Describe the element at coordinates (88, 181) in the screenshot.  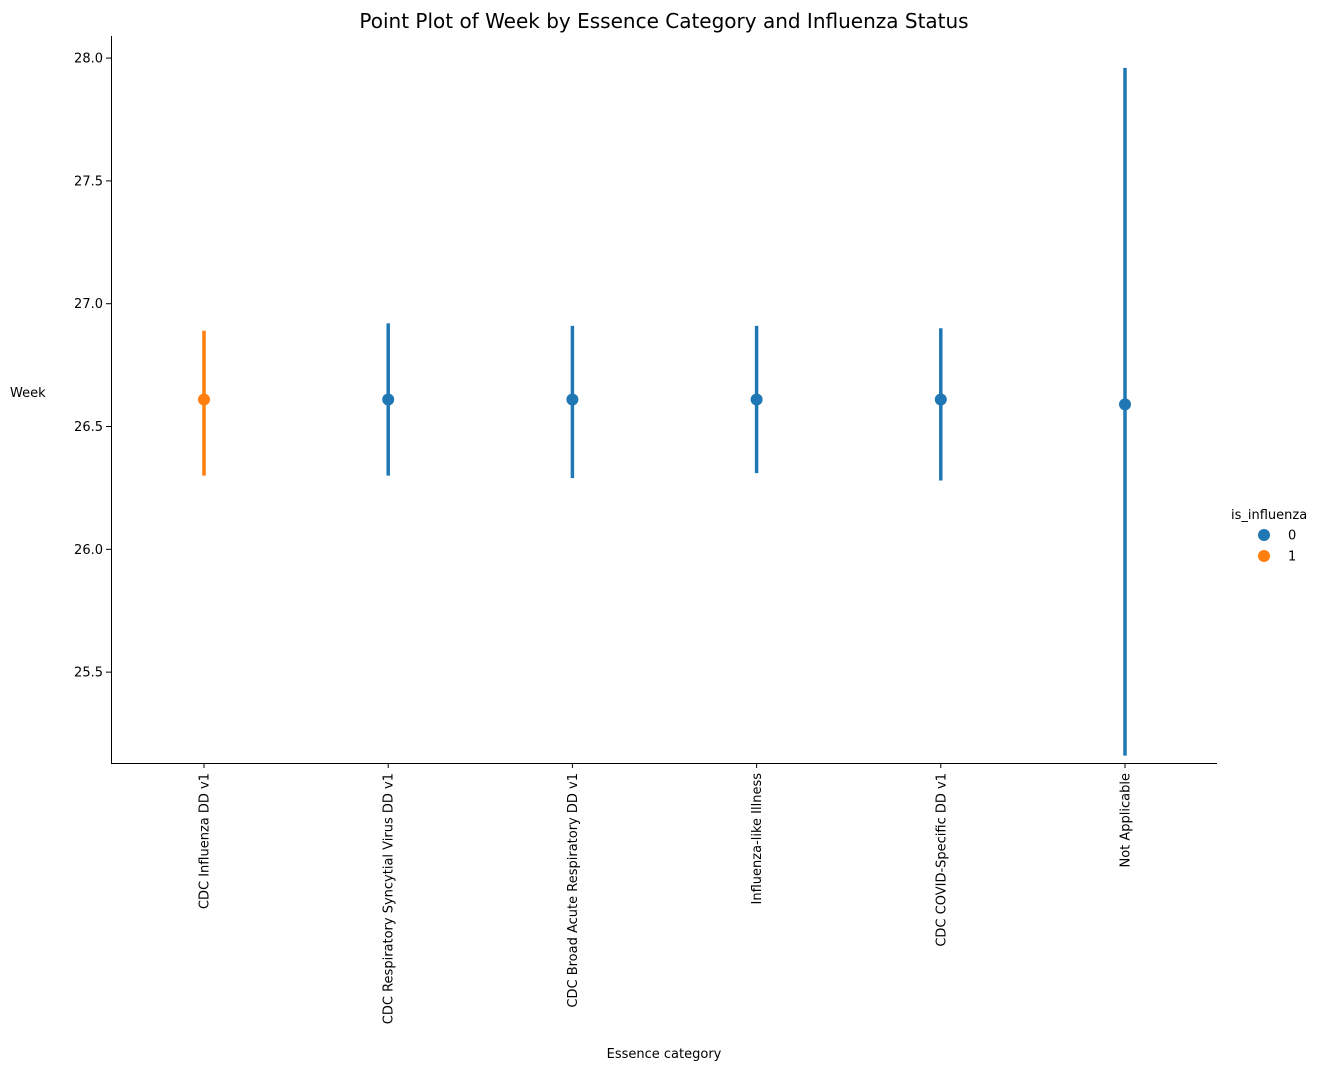
I see `y-tick-label: 27.5` at that location.